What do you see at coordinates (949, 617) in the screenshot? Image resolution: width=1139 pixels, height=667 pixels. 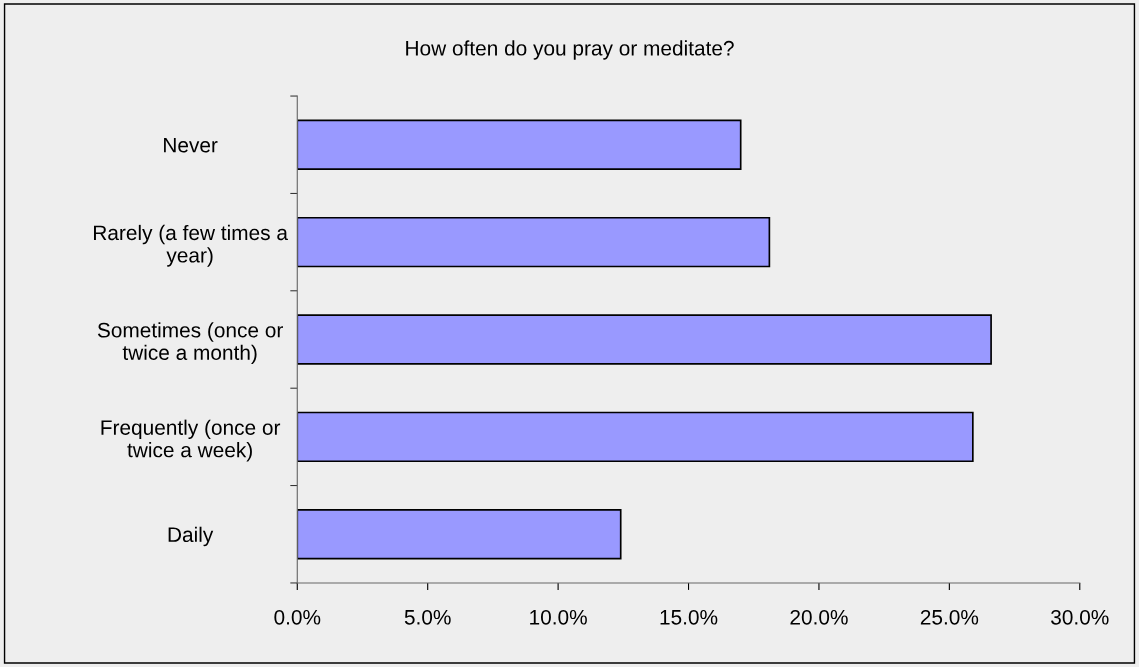 I see `x-tick-label: 25.0%` at bounding box center [949, 617].